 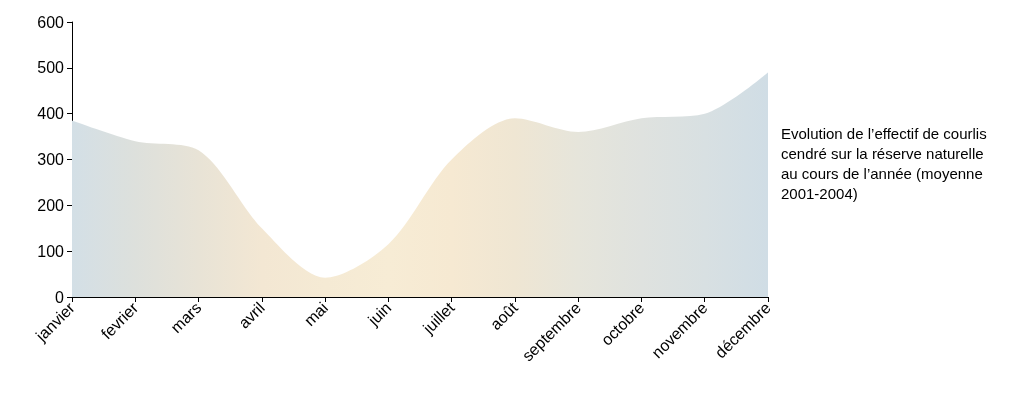 I want to click on y-tick-label: 400, so click(x=51, y=114).